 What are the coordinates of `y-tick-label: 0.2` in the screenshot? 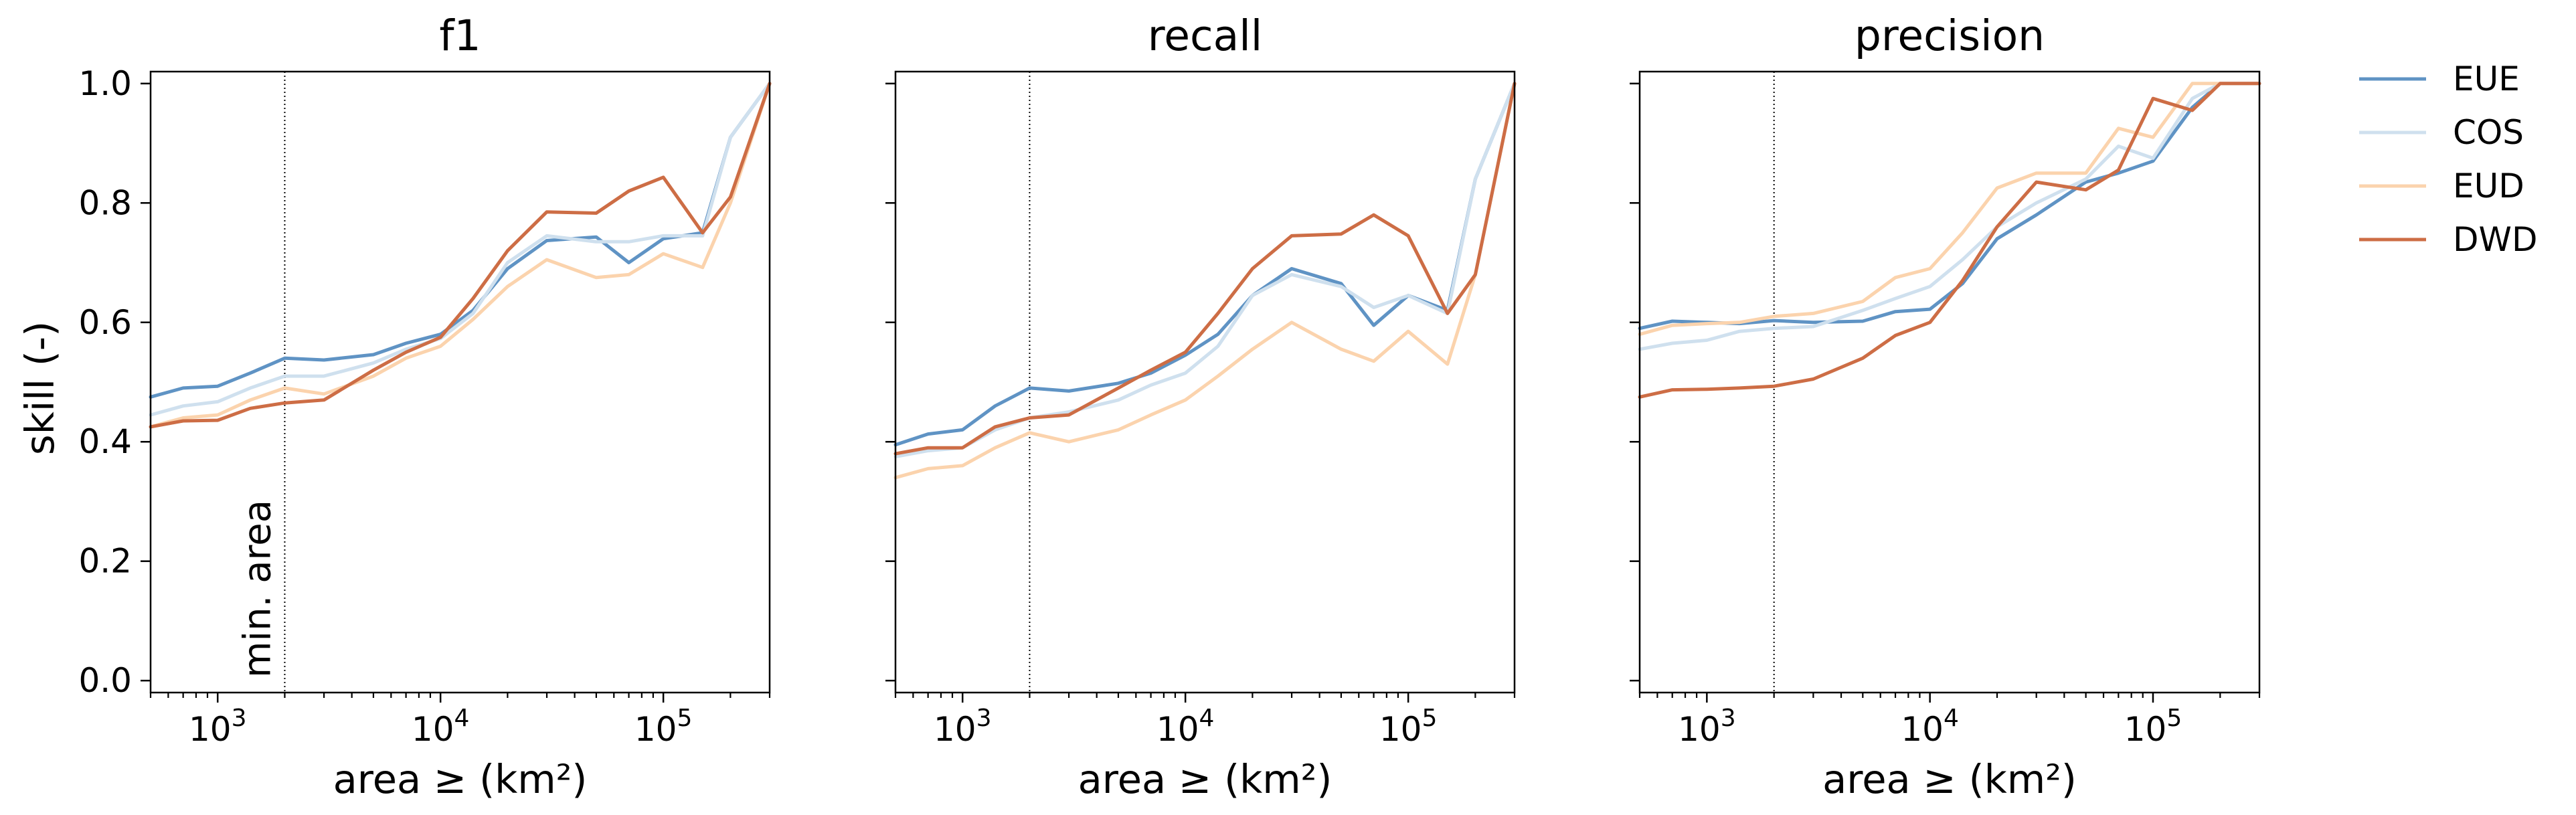 It's located at (105, 561).